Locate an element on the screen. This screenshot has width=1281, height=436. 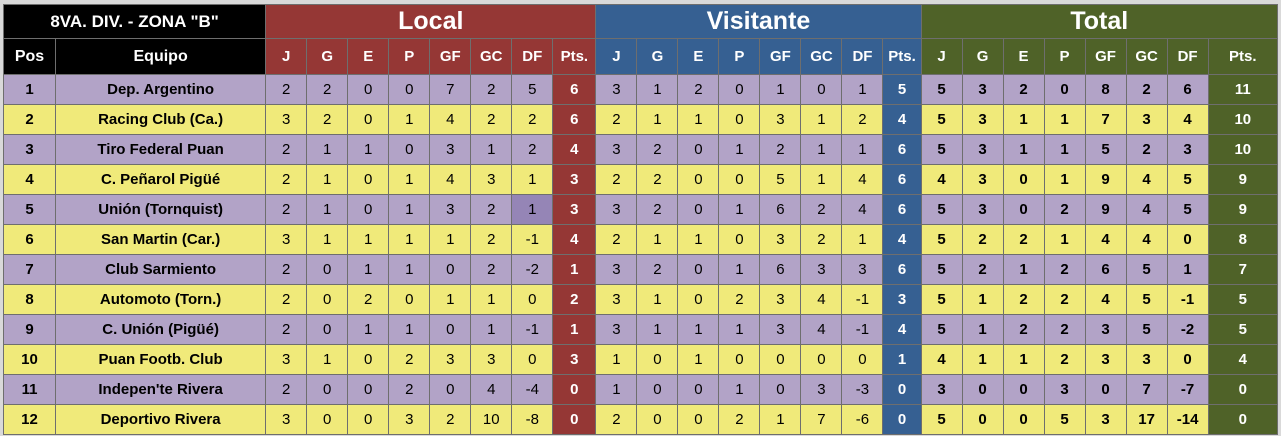
row-visitante-gc: 1 is located at coordinates (821, 119).